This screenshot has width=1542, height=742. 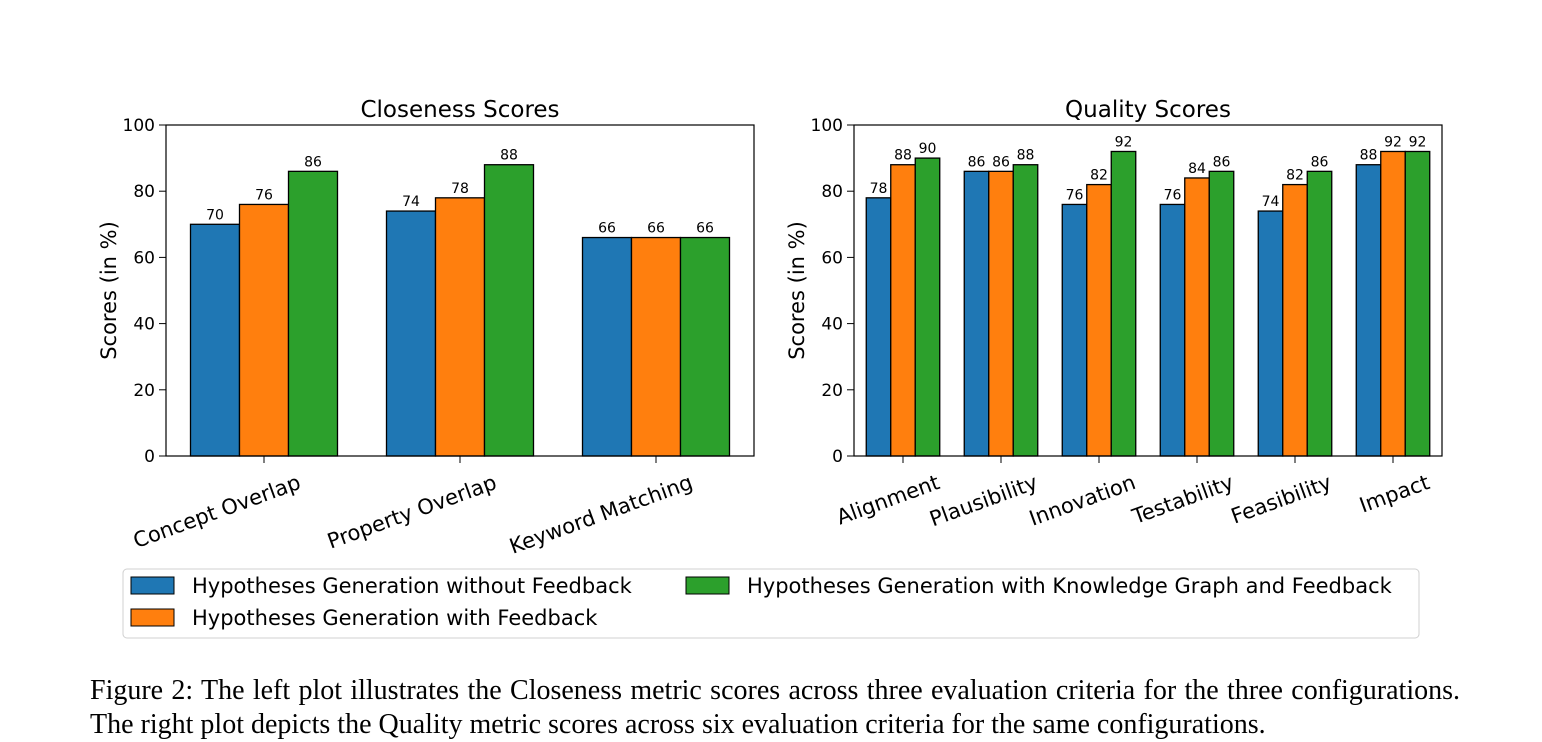 What do you see at coordinates (887, 499) in the screenshot?
I see `x-tick-label: Alignment` at bounding box center [887, 499].